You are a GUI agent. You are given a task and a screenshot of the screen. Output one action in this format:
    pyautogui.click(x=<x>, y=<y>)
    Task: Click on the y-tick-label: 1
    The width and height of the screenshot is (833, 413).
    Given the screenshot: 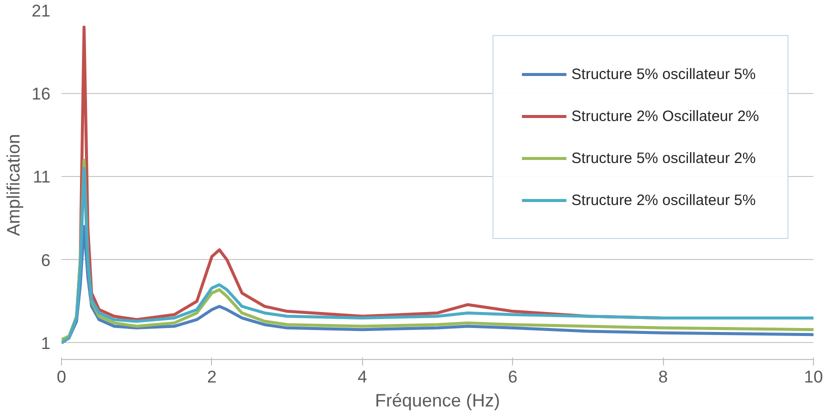 What is the action you would take?
    pyautogui.click(x=46, y=343)
    